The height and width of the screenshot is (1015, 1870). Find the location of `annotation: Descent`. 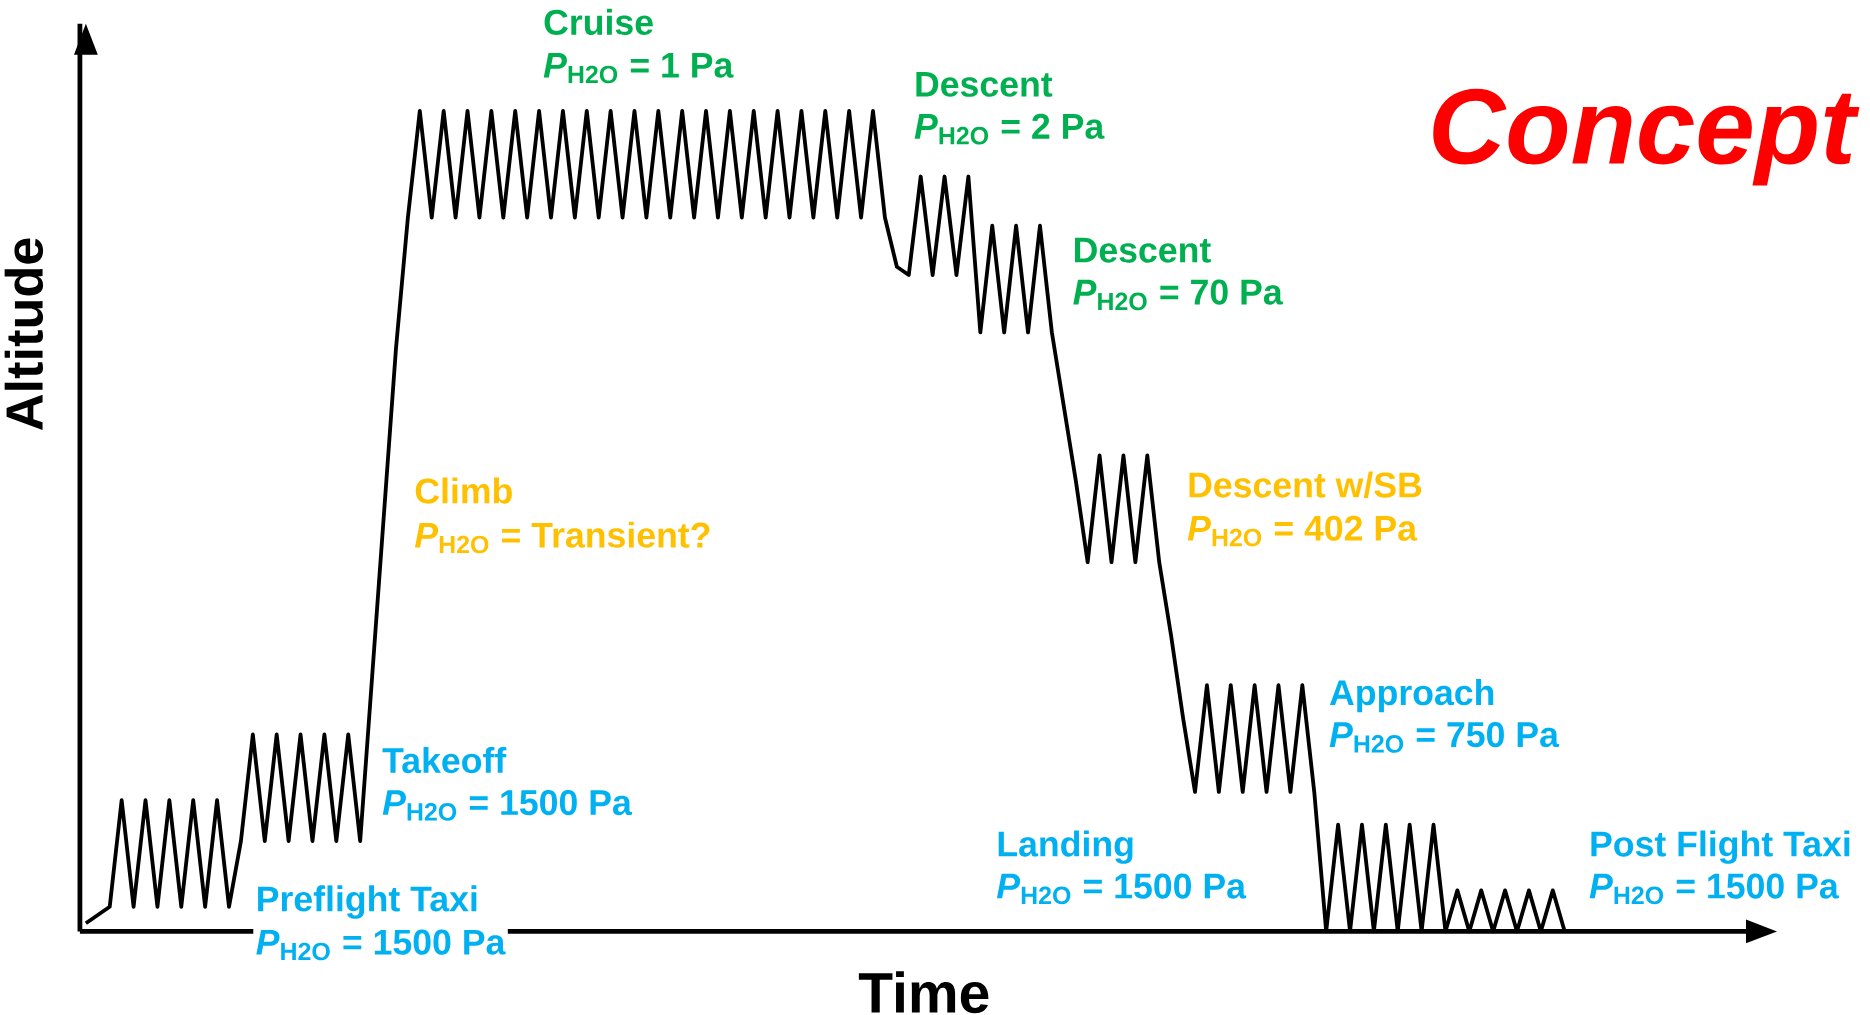

annotation: Descent is located at coordinates (1143, 250).